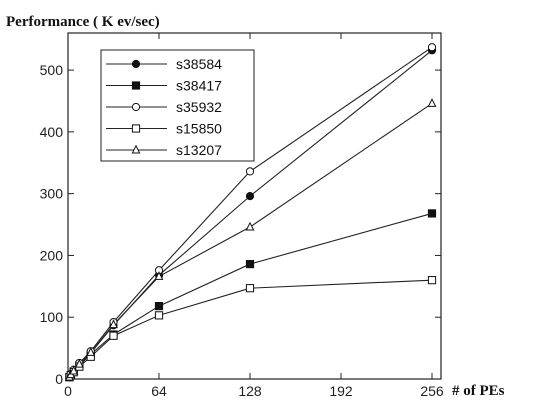 Image resolution: width=551 pixels, height=411 pixels. I want to click on legend-label-s38417: s38417, so click(199, 86).